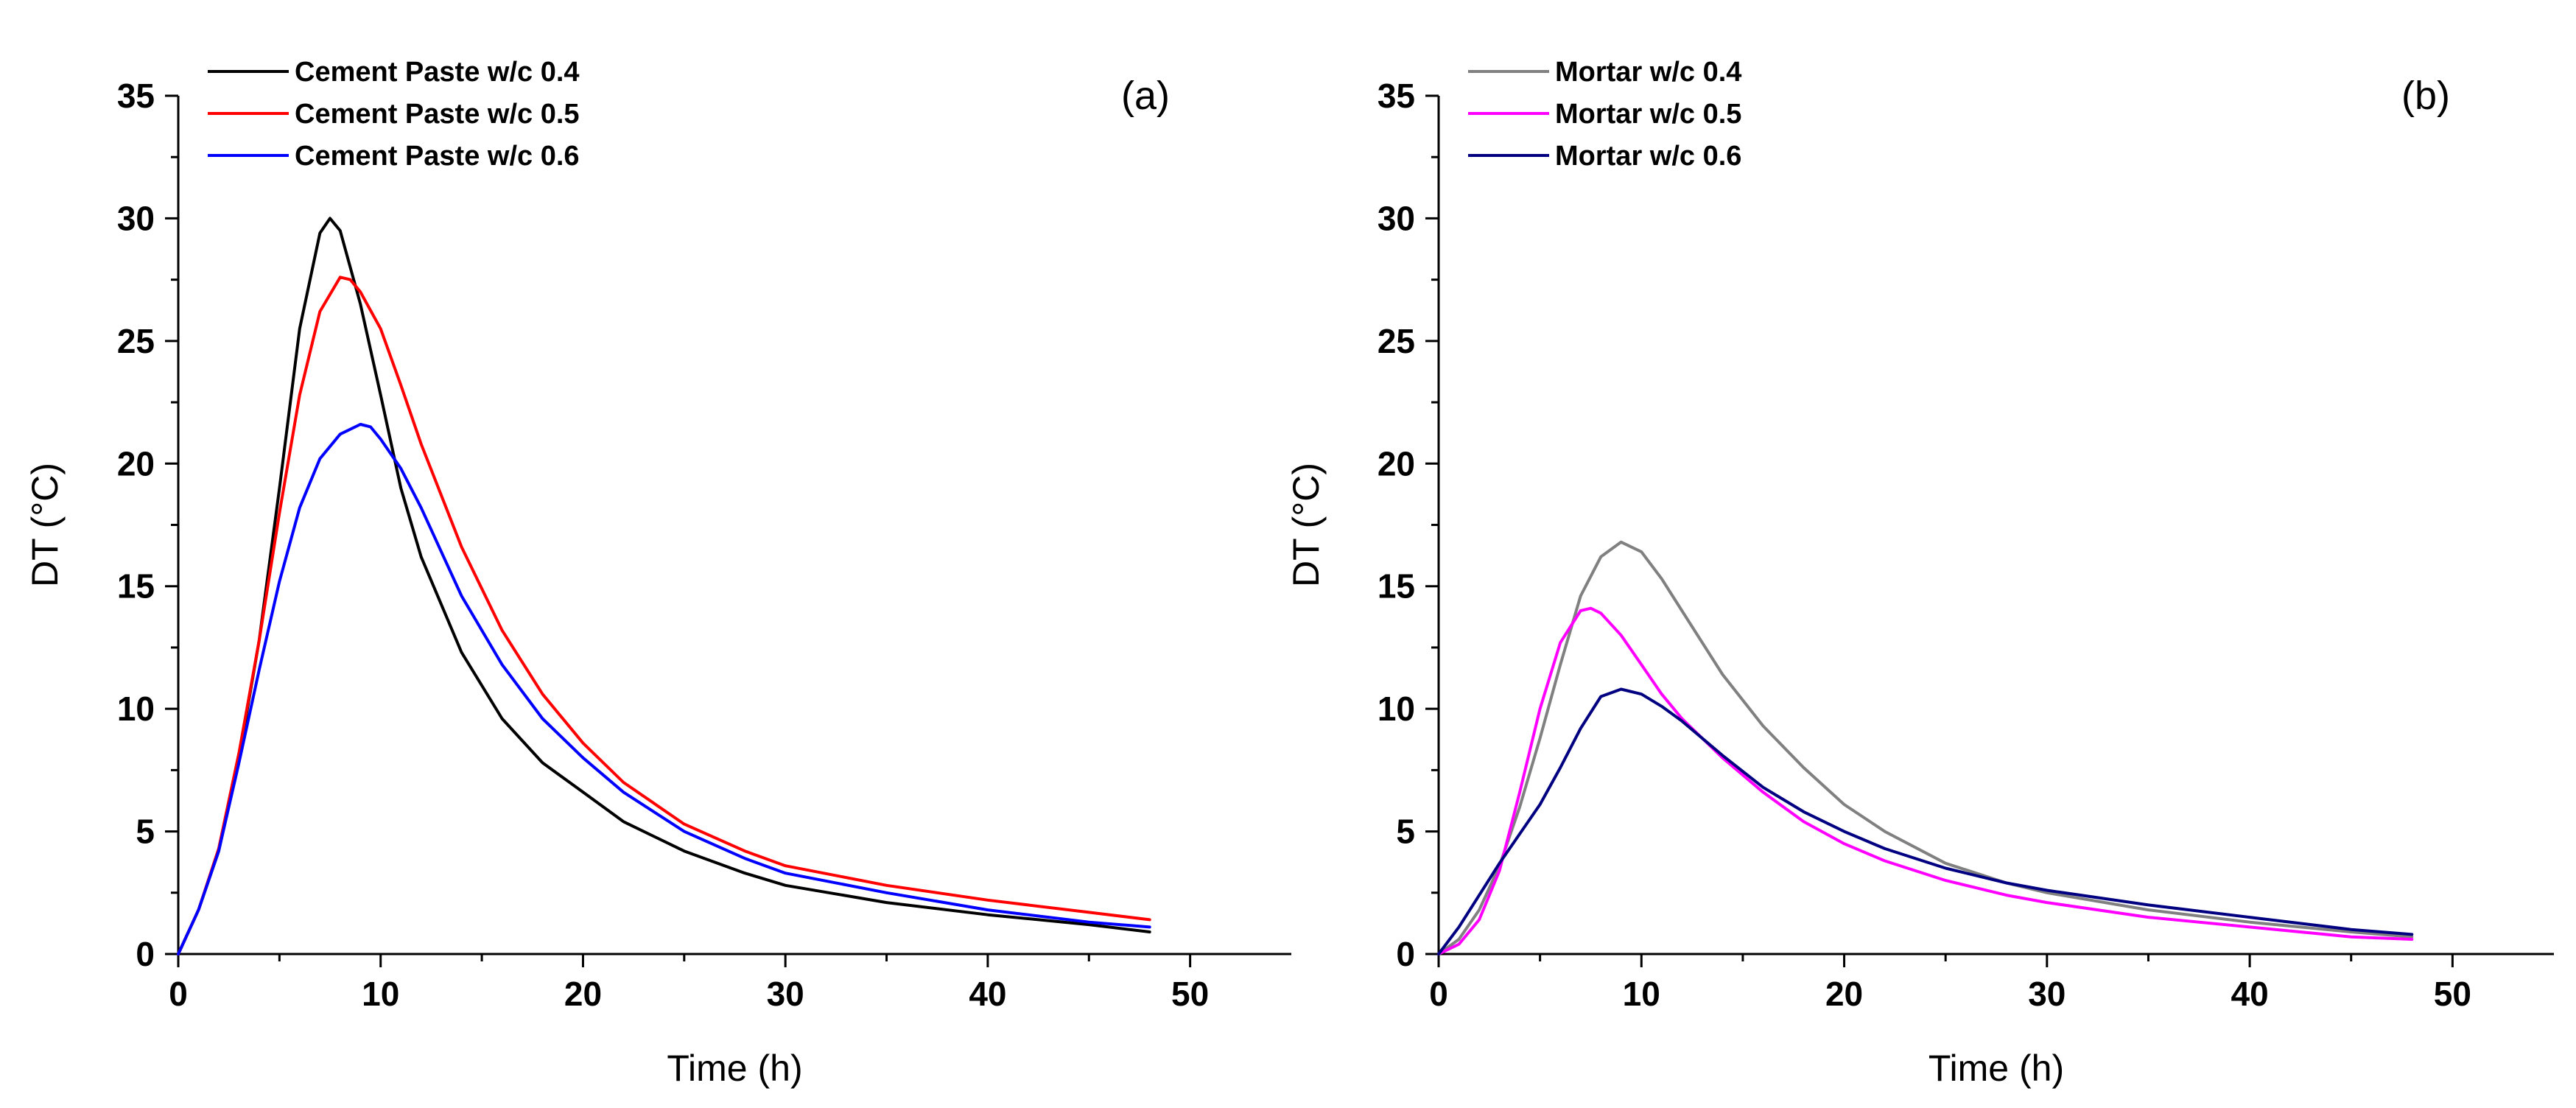  What do you see at coordinates (1648, 156) in the screenshot?
I see `legend-label: Mortar w/c 0.6` at bounding box center [1648, 156].